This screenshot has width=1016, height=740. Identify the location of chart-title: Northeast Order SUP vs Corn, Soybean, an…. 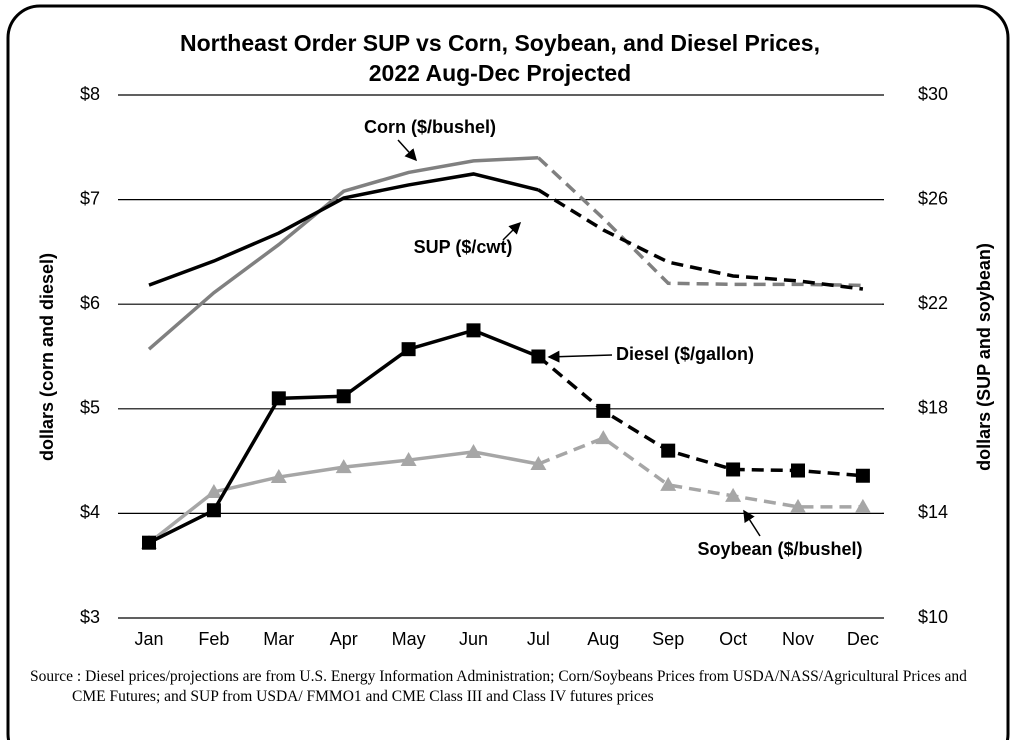
(500, 43).